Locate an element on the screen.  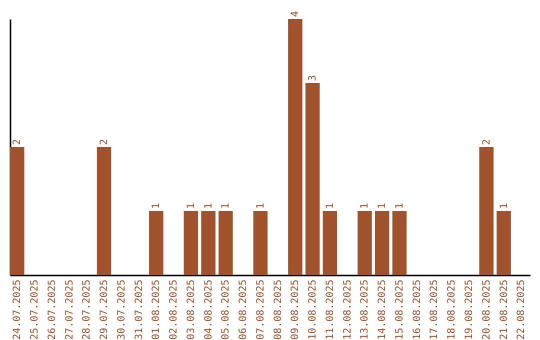
x-tick-label: 04.08.2025 is located at coordinates (208, 310).